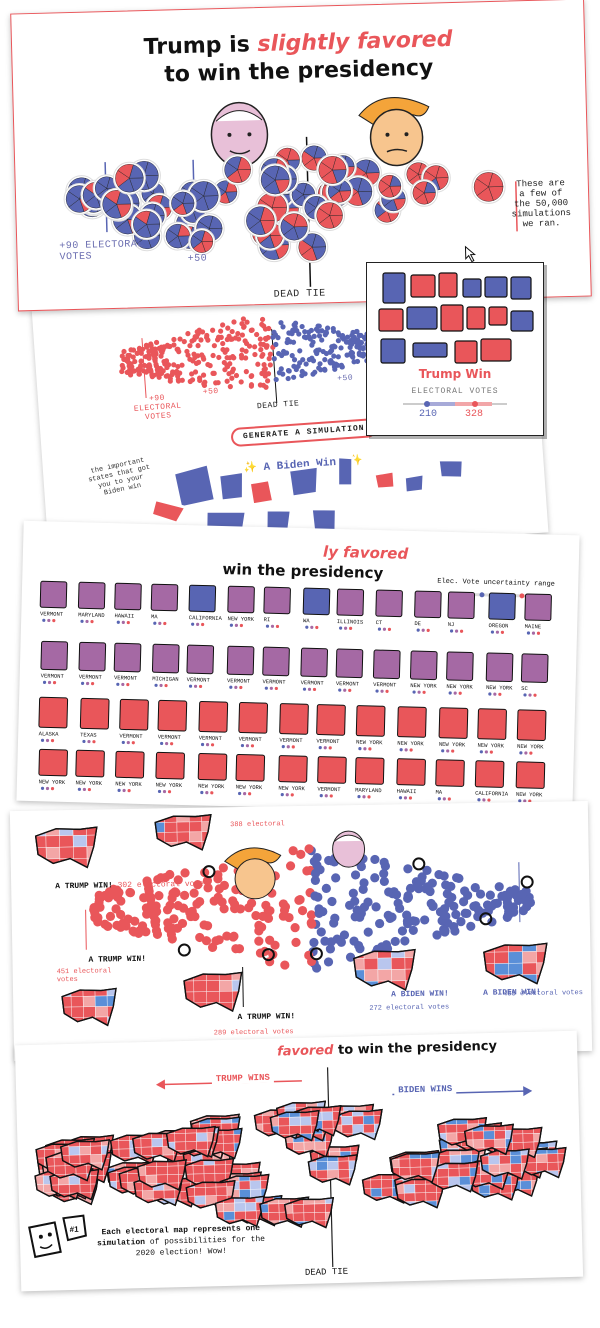 This screenshot has width=600, height=1328. I want to click on p3-state-label: CALIFORNIA, so click(492, 794).